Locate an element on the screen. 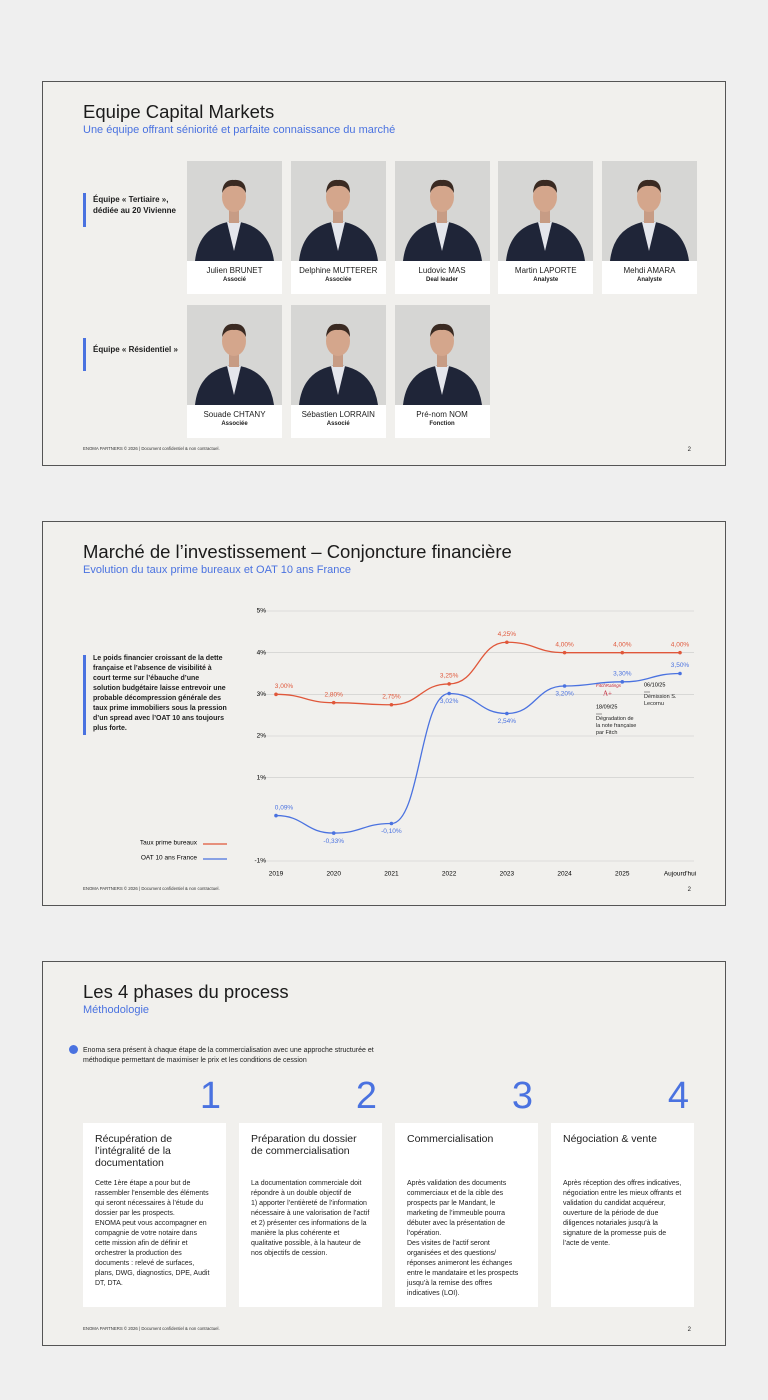 The width and height of the screenshot is (768, 1400). slide-subtitle: Méthodologie is located at coordinates (116, 1010).